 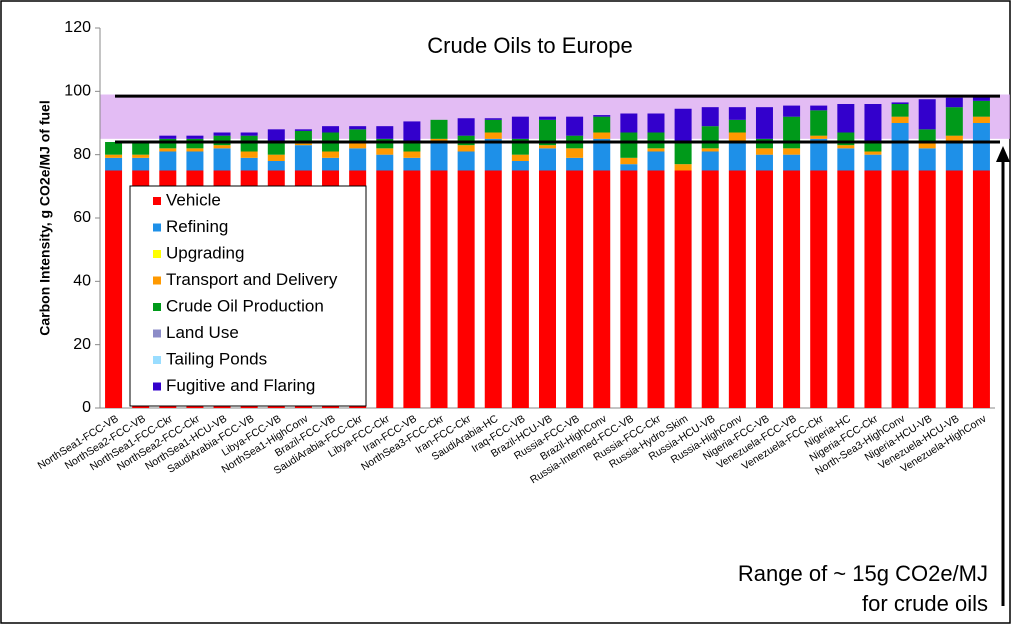 I want to click on legend-label: Vehicle, so click(x=193, y=199).